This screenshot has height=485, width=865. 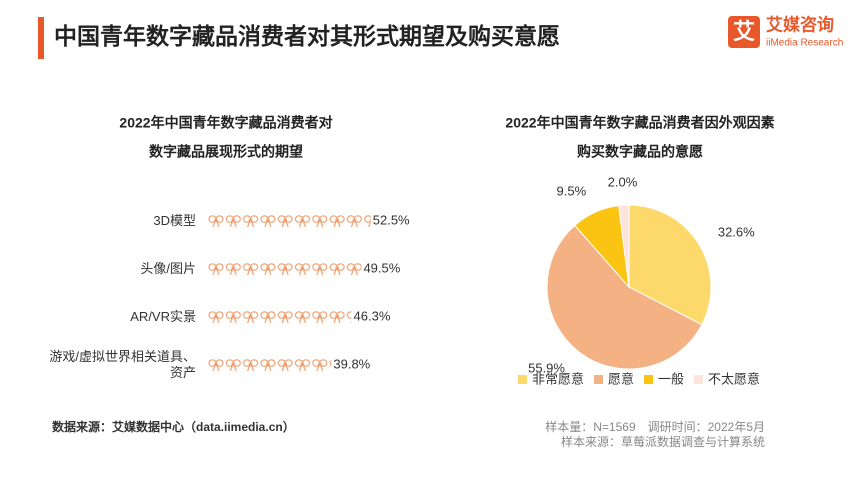 I want to click on category-label: 游戏/虚拟世界相关道具、资产, so click(x=122, y=364).